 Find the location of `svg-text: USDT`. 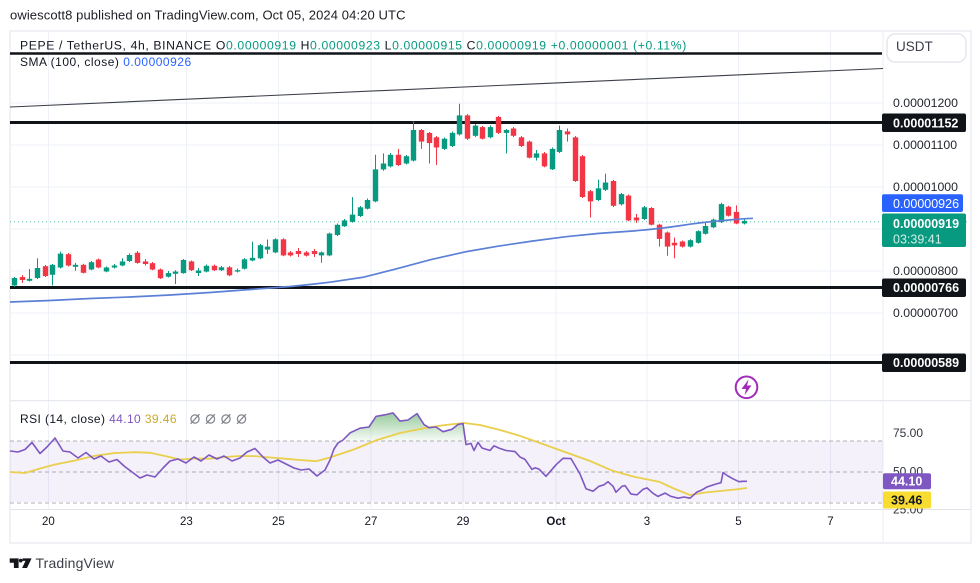

svg-text: USDT is located at coordinates (914, 46).